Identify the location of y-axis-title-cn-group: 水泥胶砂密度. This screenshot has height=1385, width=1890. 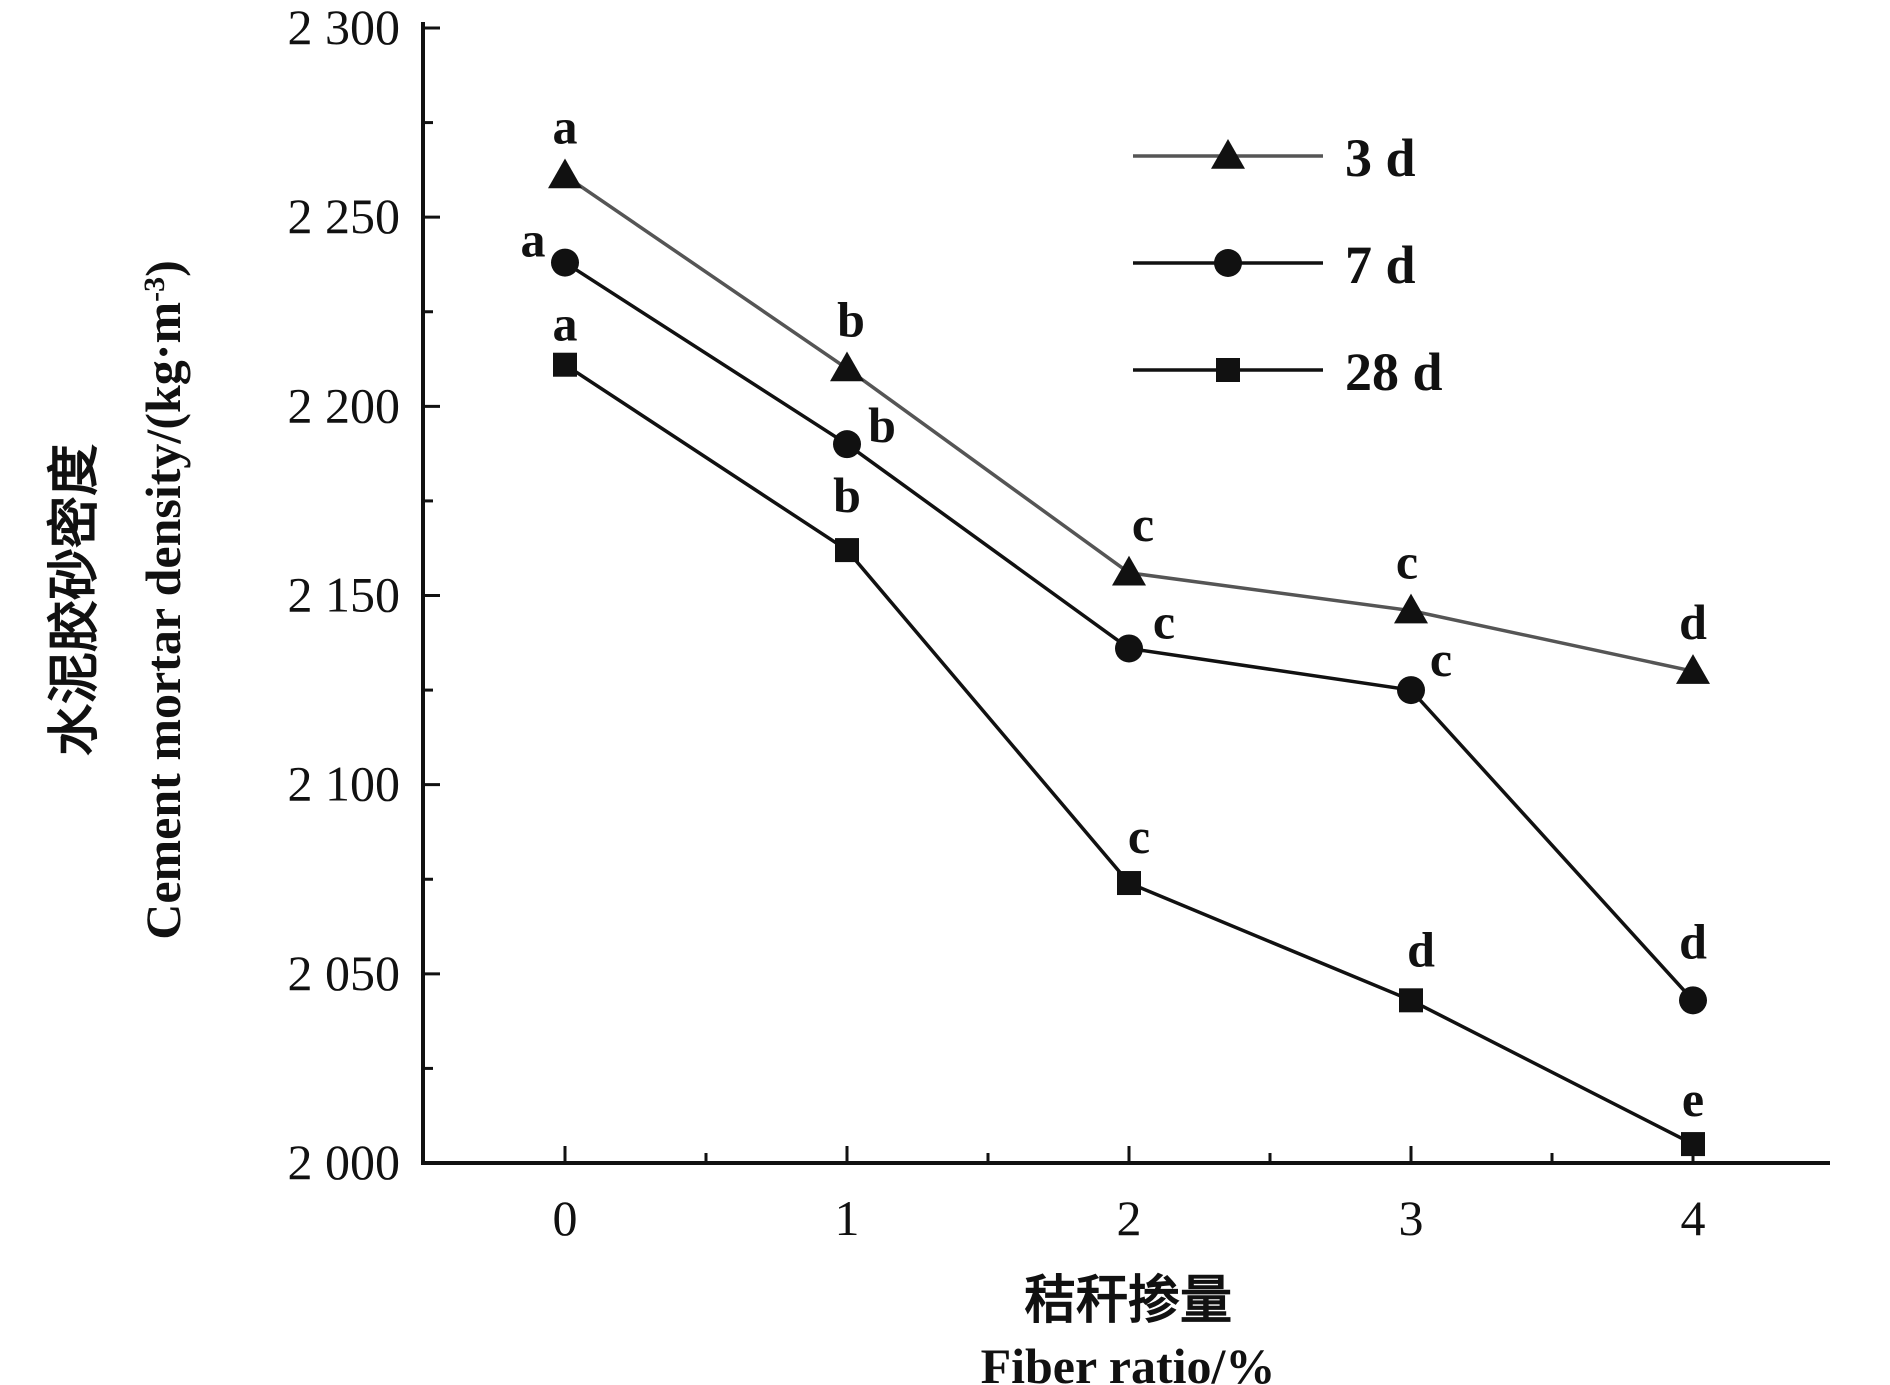
(75, 600).